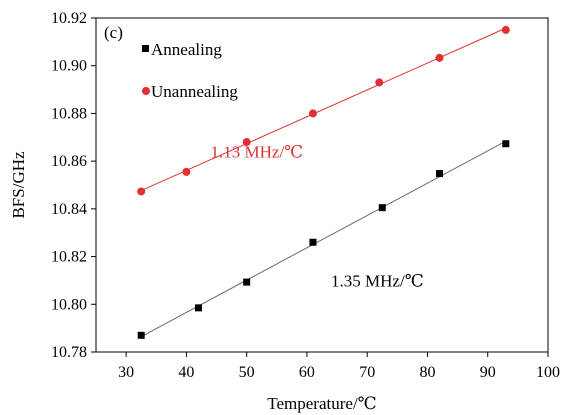  I want to click on x-axis-title: Temperature/℃, so click(321, 403).